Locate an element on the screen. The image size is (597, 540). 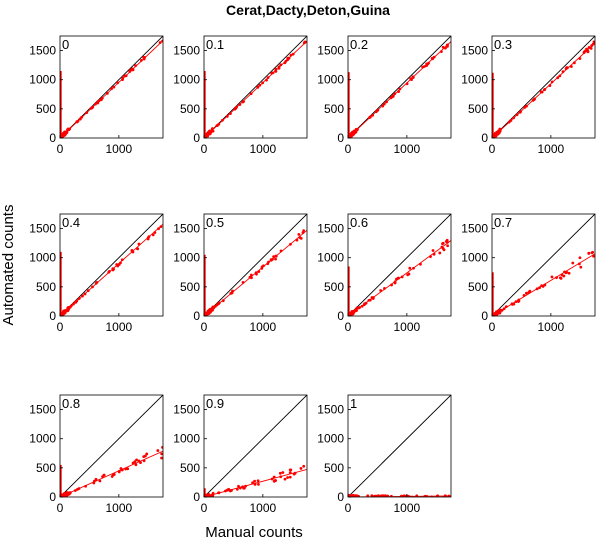
panel-0.7: 0 500 1000 1500 0 1000 0.7 is located at coordinates (528, 273).